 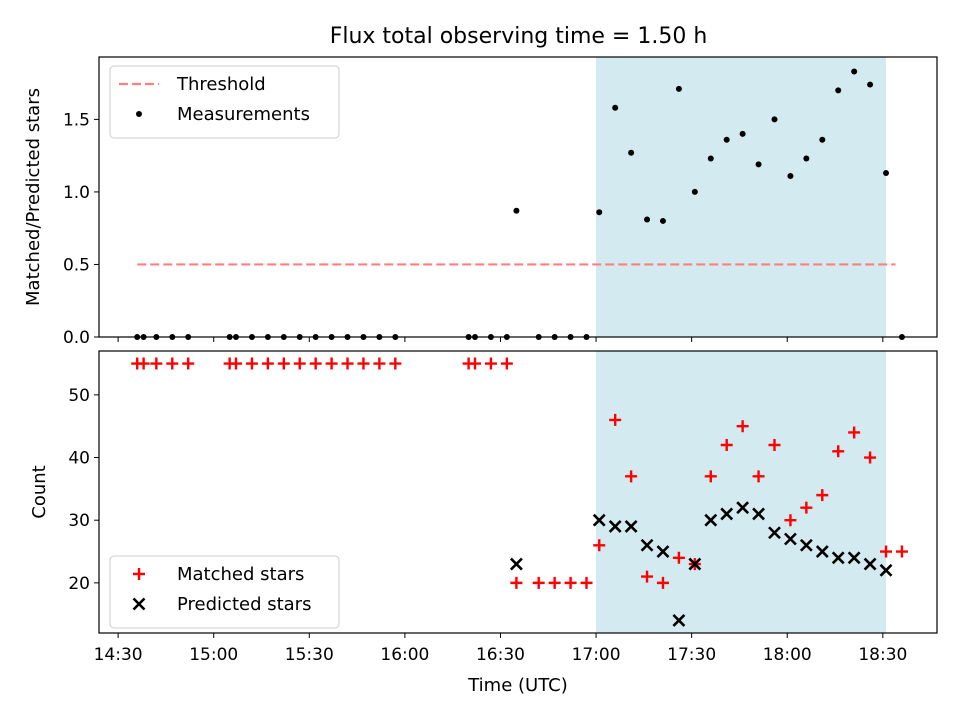 What do you see at coordinates (882, 655) in the screenshot?
I see `x-tick-label: 18:30` at bounding box center [882, 655].